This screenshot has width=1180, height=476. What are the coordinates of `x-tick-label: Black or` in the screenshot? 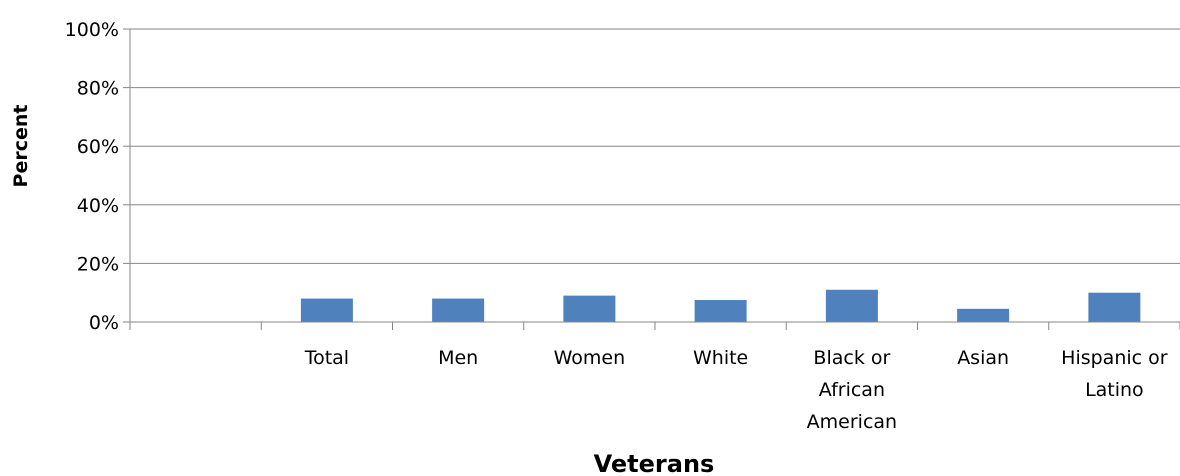 It's located at (851, 358).